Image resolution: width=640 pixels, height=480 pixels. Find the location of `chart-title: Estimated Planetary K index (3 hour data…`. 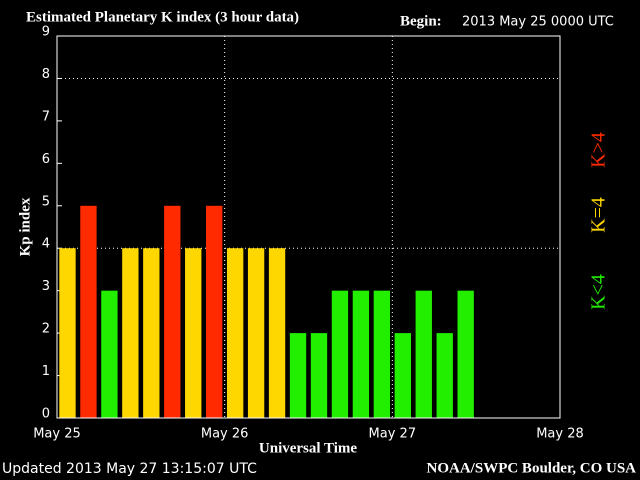

chart-title: Estimated Planetary K index (3 hour data… is located at coordinates (162, 17).